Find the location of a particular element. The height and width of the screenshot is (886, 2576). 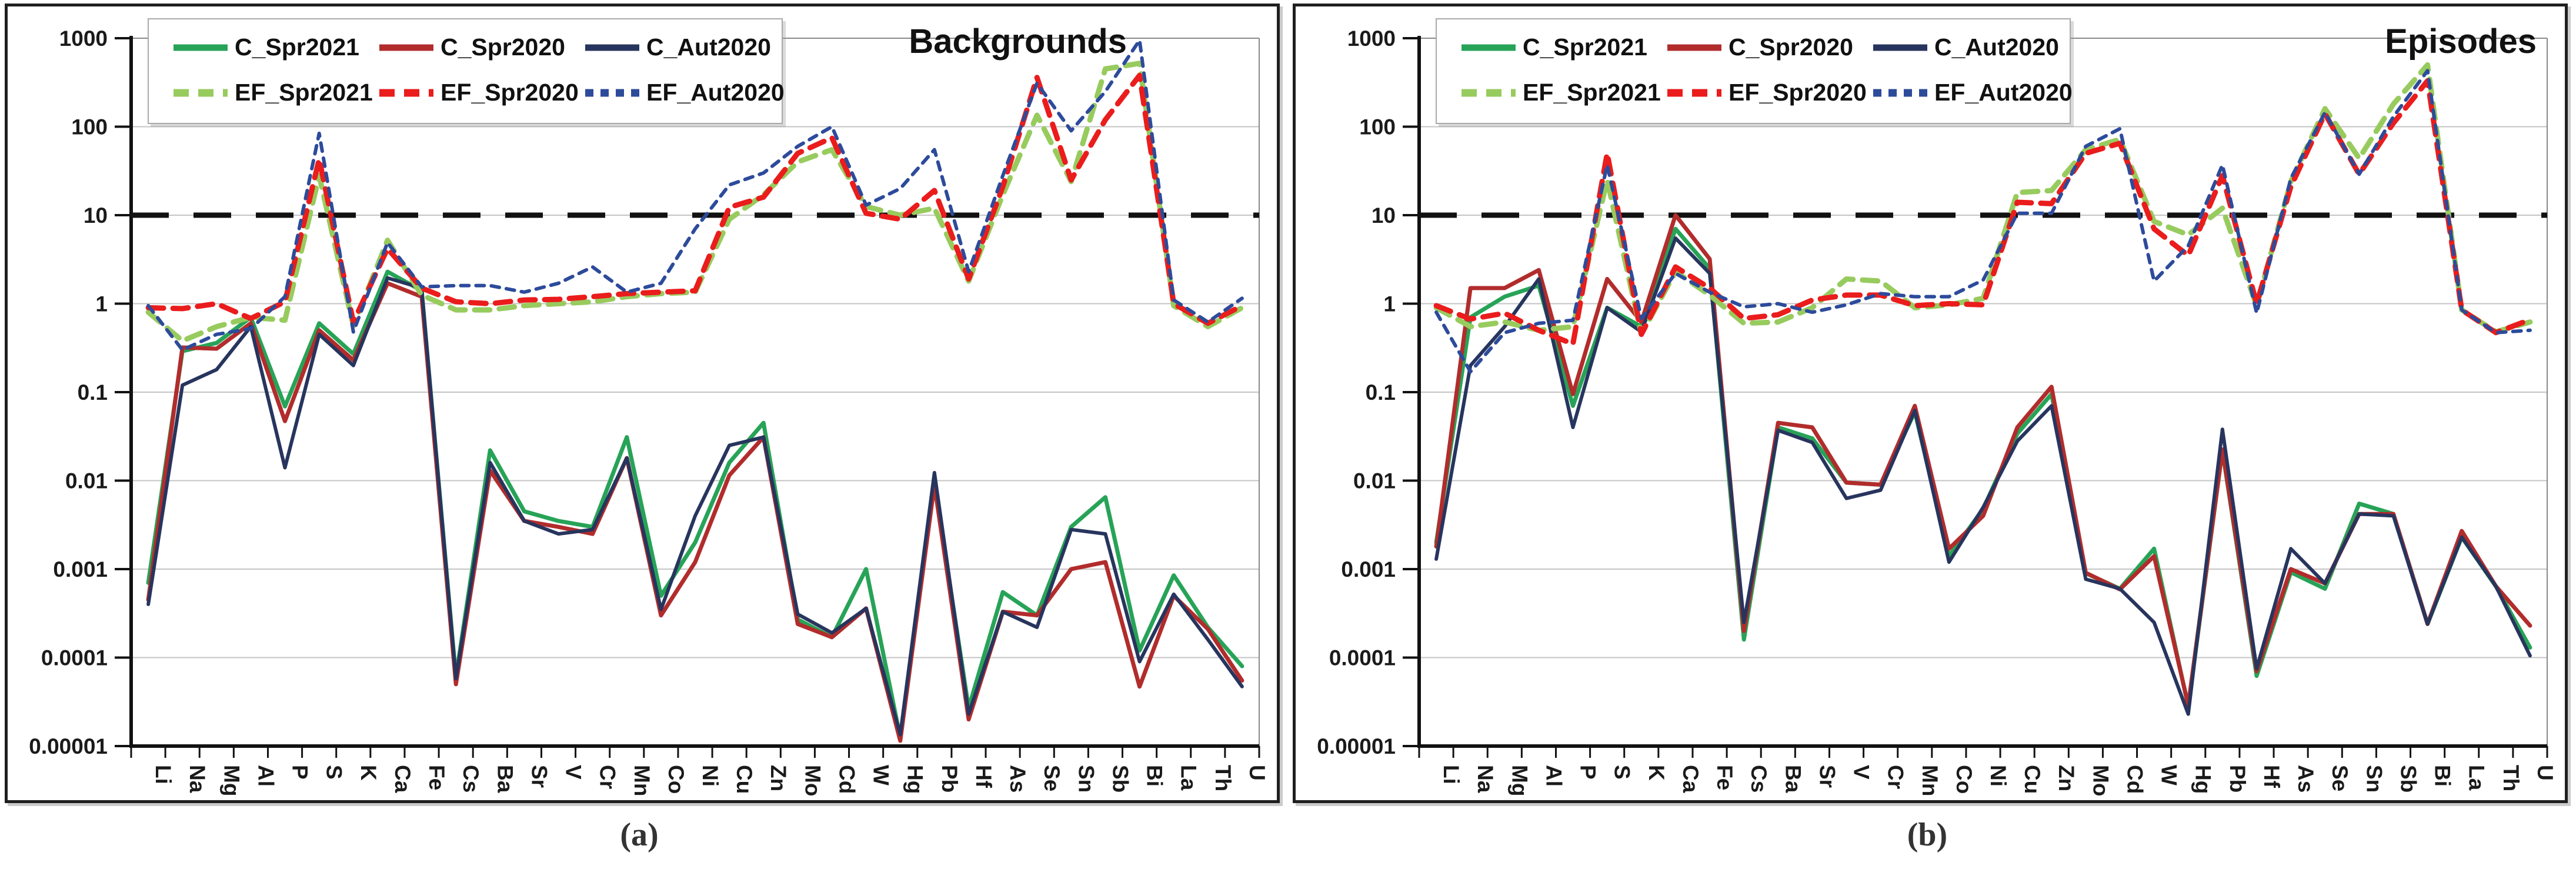

page-title-episodes: Episodes is located at coordinates (2461, 41).